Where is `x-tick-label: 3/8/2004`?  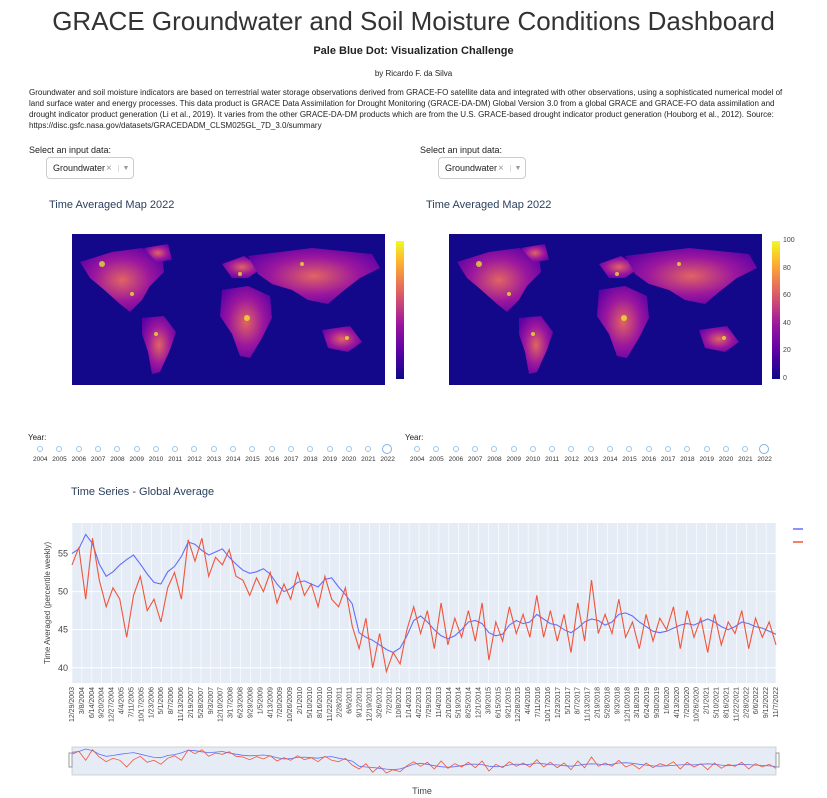
x-tick-label: 3/8/2004 is located at coordinates (82, 700).